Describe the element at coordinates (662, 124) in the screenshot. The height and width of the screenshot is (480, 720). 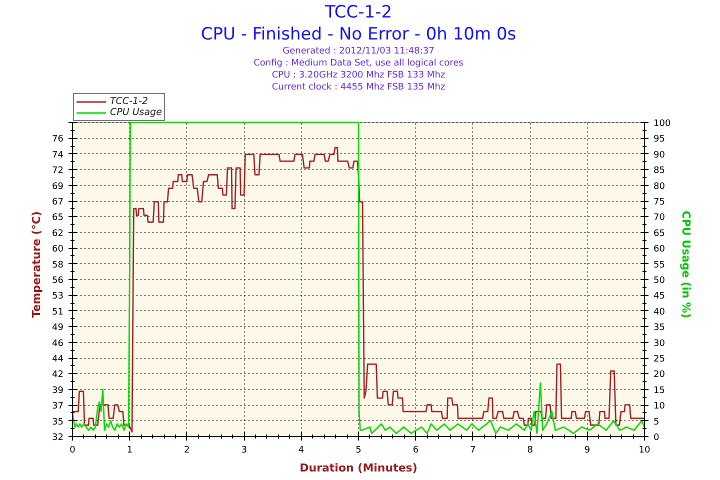
I see `y2-tick-label: 100` at that location.